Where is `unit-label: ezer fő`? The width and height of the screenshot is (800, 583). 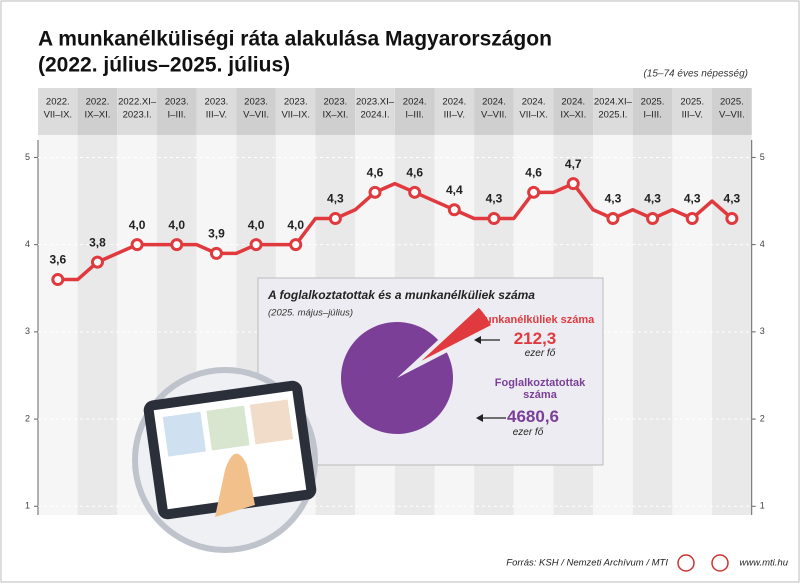
unit-label: ezer fő is located at coordinates (540, 353).